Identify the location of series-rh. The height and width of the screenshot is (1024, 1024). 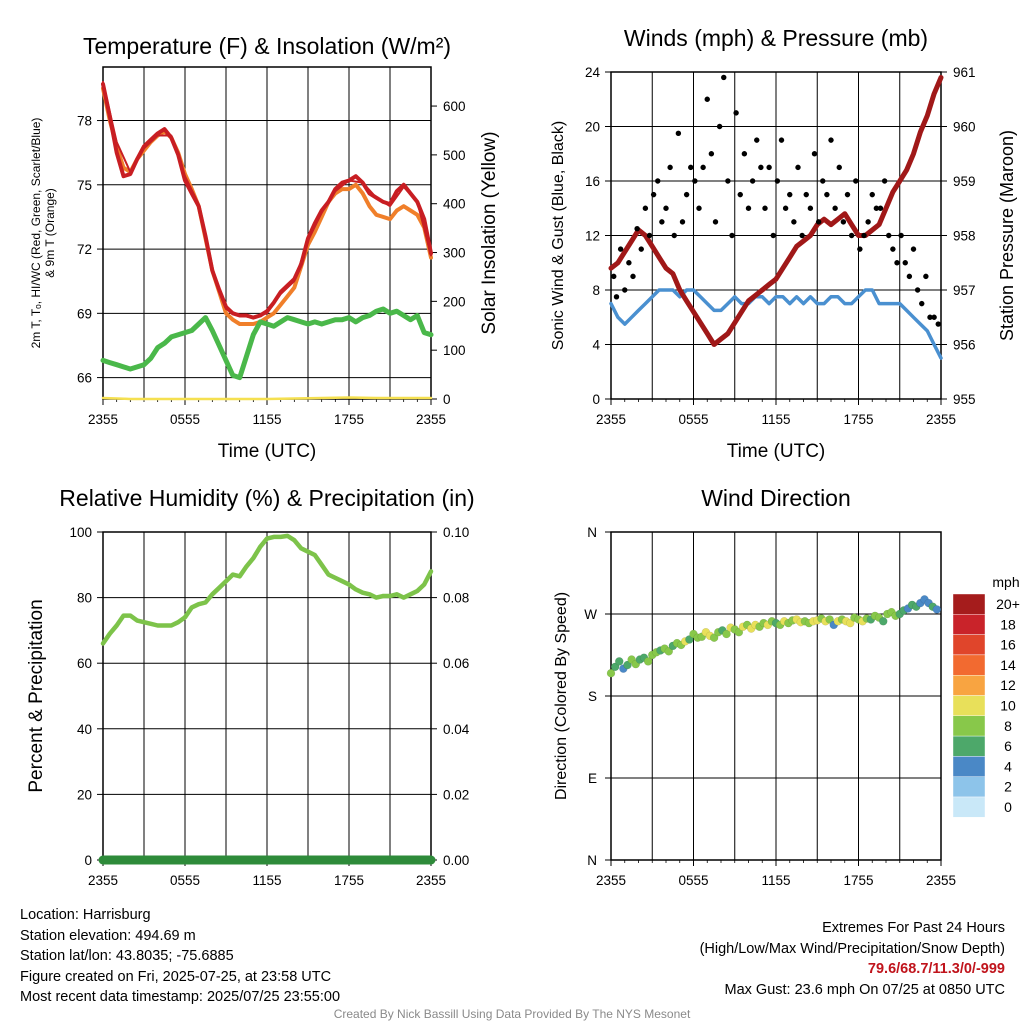
(267, 589).